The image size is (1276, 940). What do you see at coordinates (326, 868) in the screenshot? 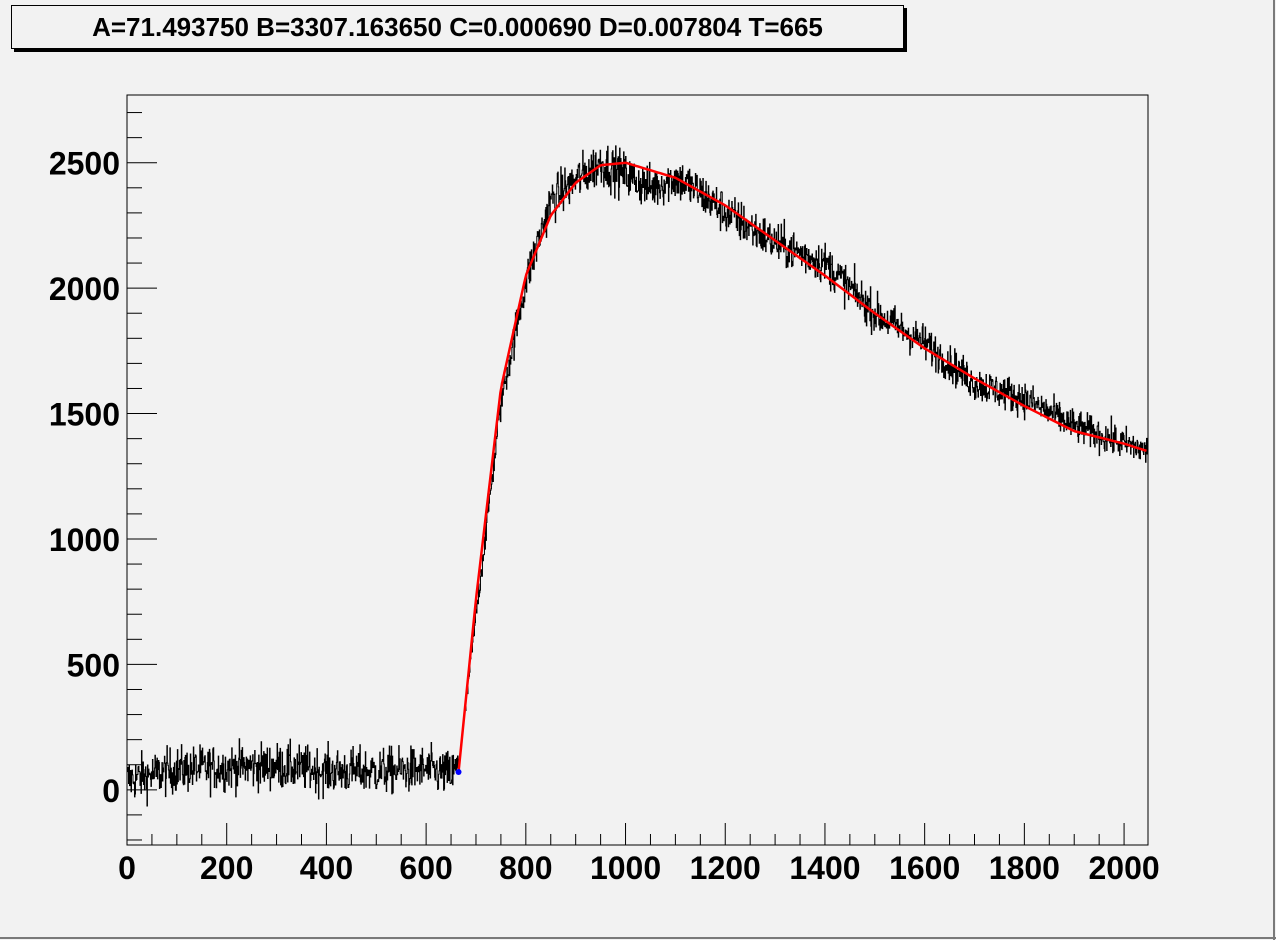
I see `x-tick-label: 400` at bounding box center [326, 868].